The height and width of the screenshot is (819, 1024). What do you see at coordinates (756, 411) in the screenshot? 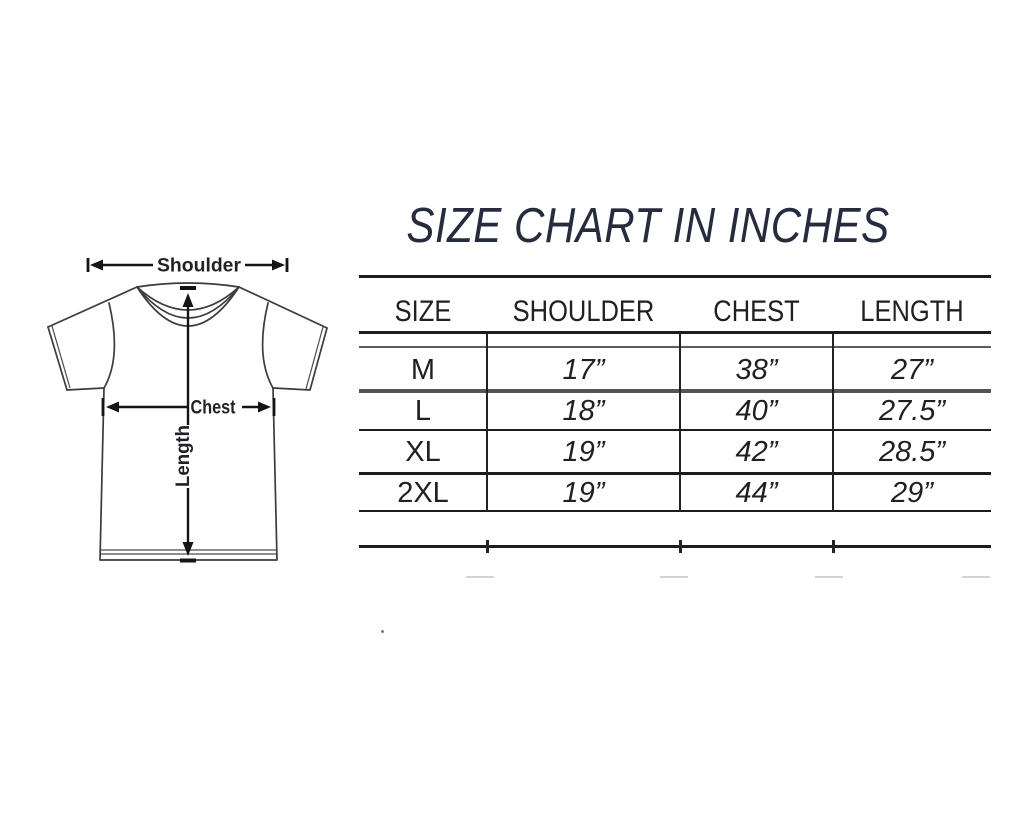
I see `table-cell-chest: 40”` at bounding box center [756, 411].